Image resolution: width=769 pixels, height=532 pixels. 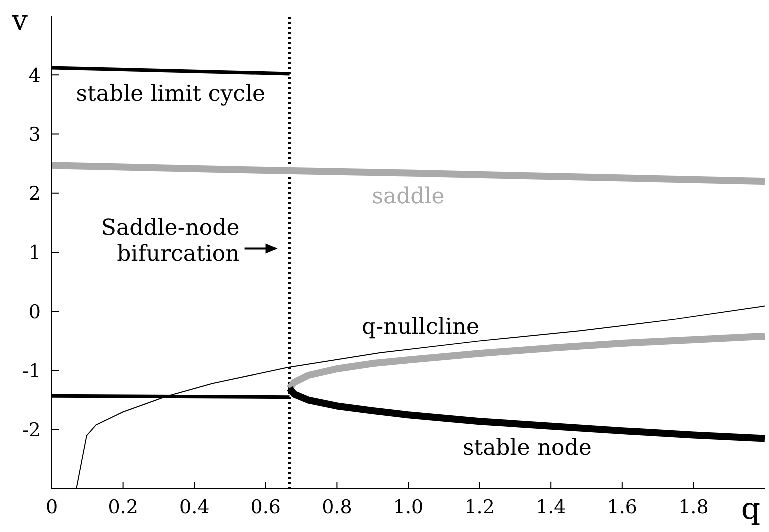 What do you see at coordinates (34, 194) in the screenshot?
I see `y-tick-label: 2` at bounding box center [34, 194].